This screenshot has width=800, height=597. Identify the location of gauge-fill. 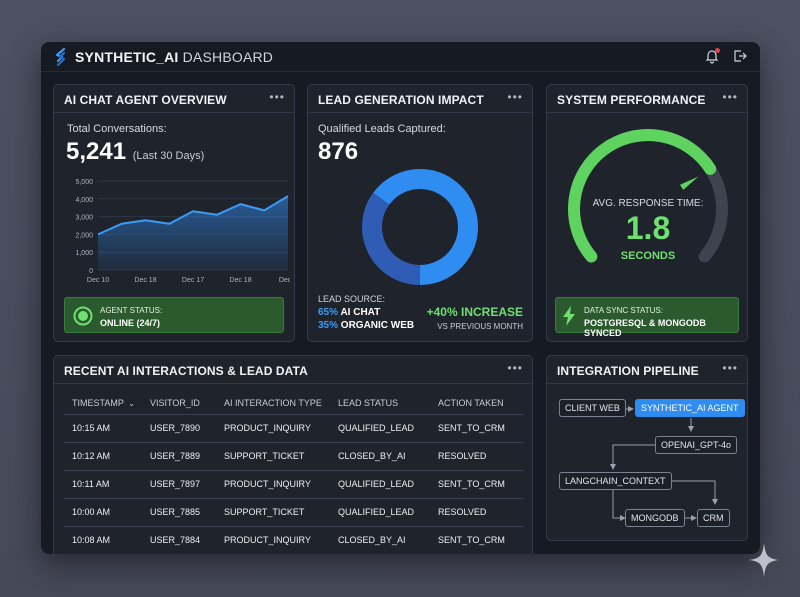
(642, 196).